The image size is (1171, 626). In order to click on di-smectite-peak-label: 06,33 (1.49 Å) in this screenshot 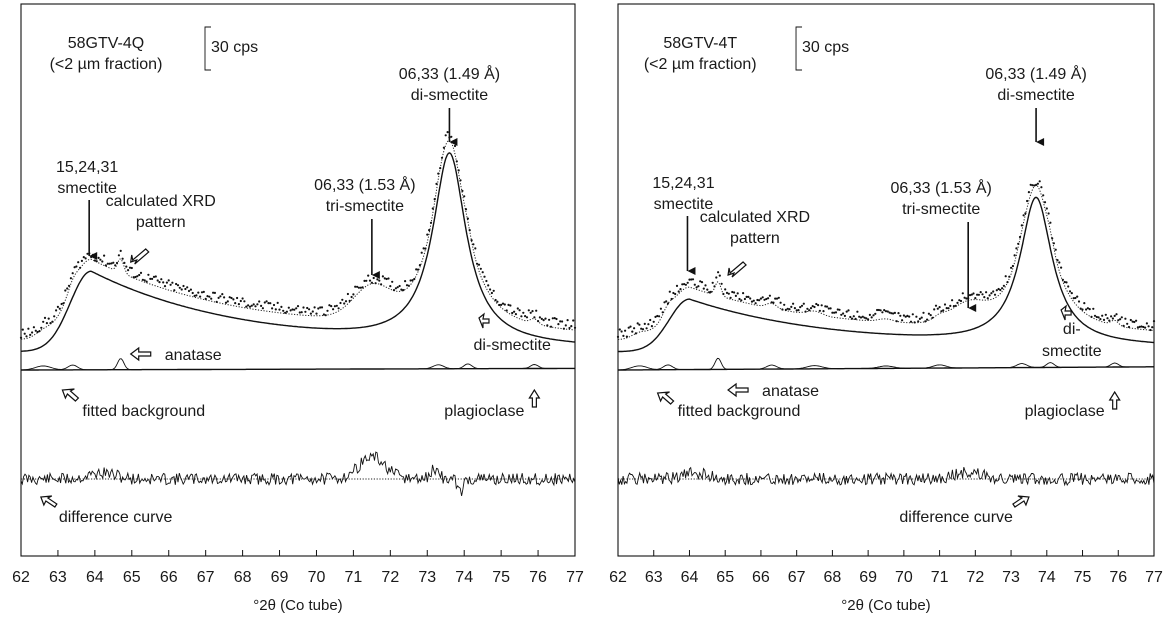, I will do `click(449, 73)`.